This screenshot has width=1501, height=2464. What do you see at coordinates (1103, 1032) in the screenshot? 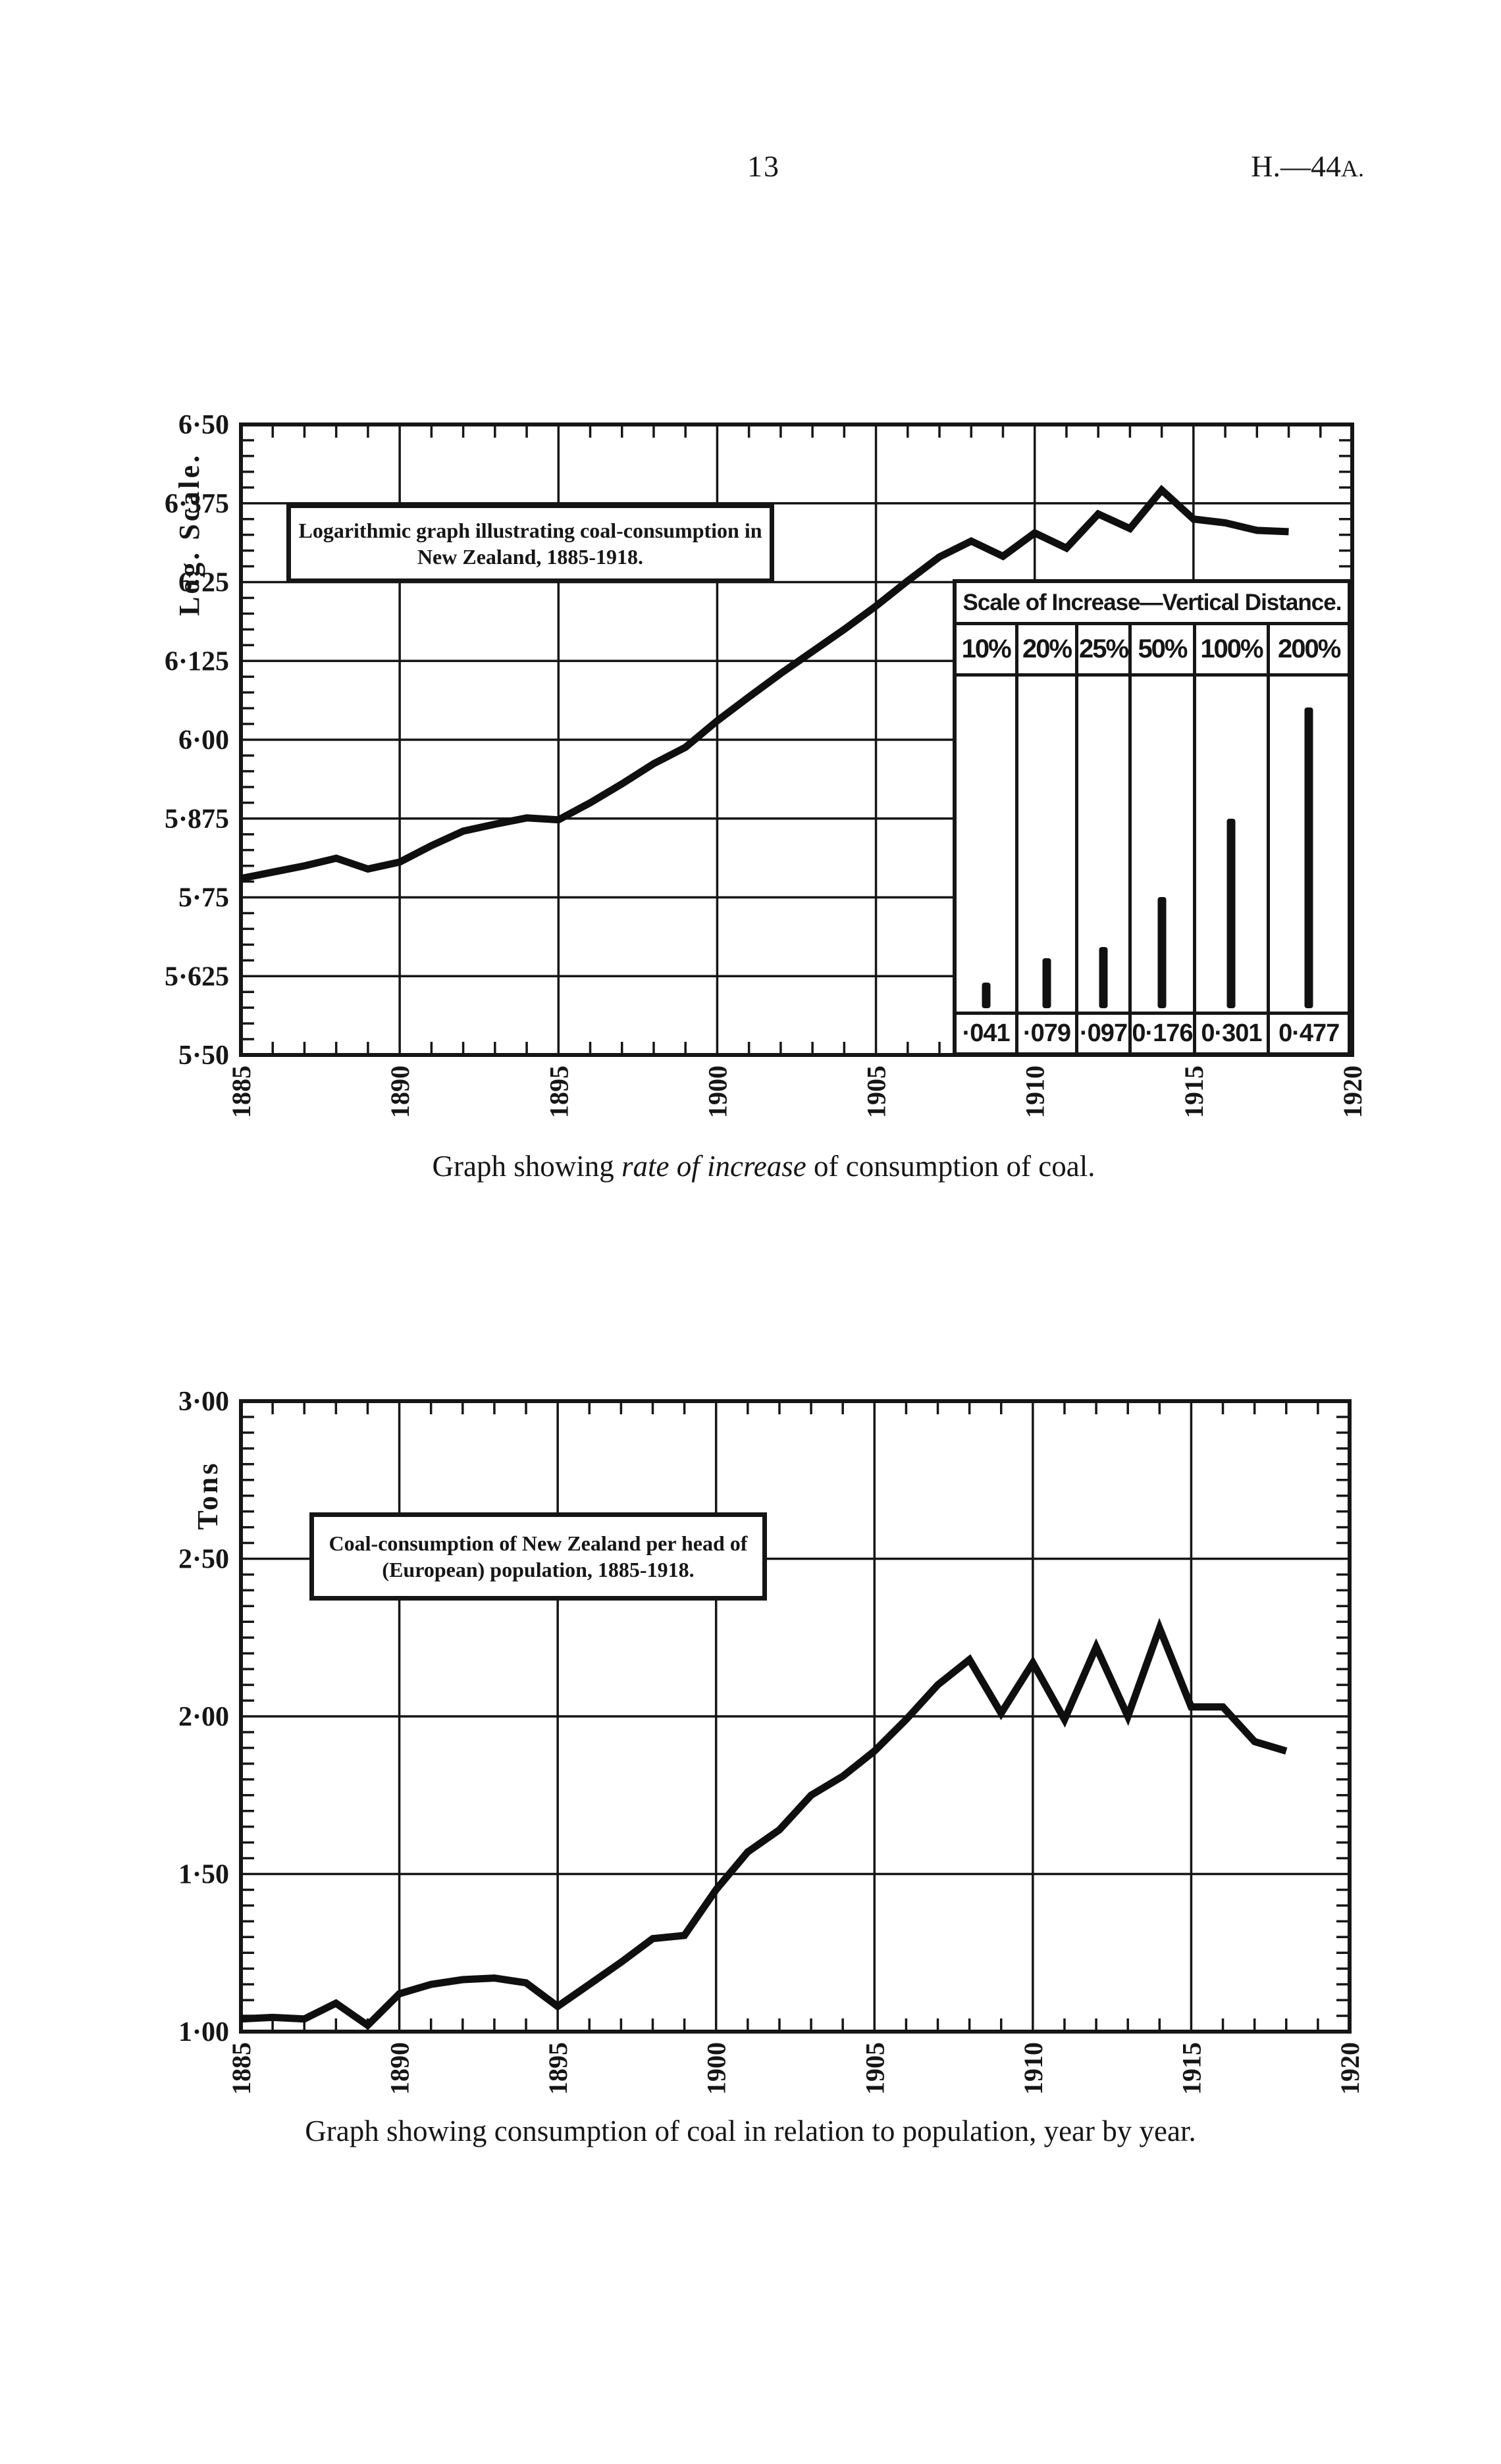
I see `distance-value-label: ·097` at bounding box center [1103, 1032].